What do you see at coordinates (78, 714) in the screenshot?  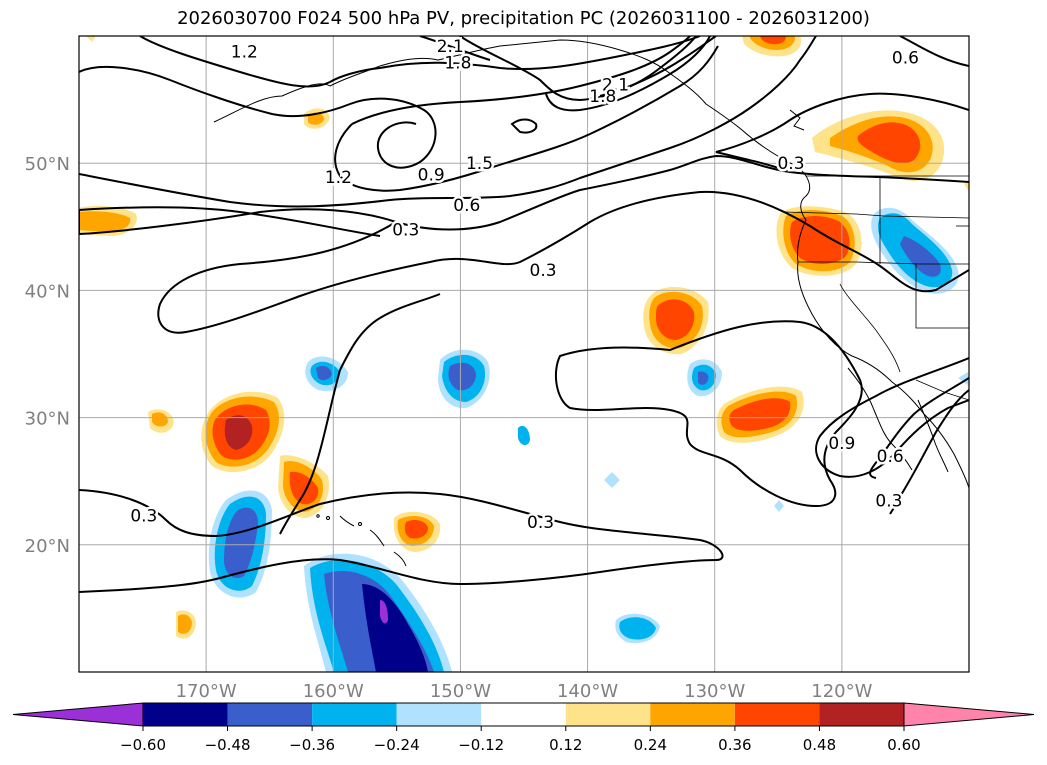 I see `colorbar-extend-low` at bounding box center [78, 714].